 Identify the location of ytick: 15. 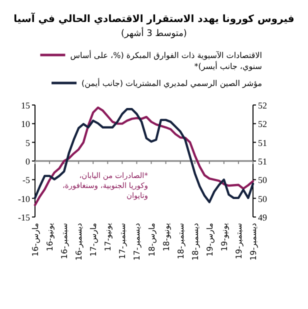
(25, 105).